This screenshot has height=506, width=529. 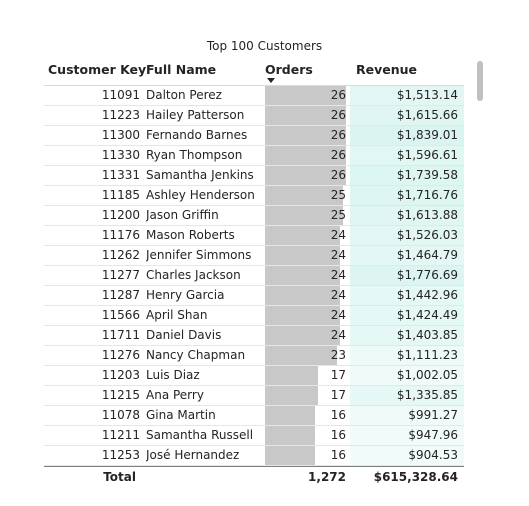 What do you see at coordinates (97, 69) in the screenshot?
I see `column-header-customer-key: Customer Key` at bounding box center [97, 69].